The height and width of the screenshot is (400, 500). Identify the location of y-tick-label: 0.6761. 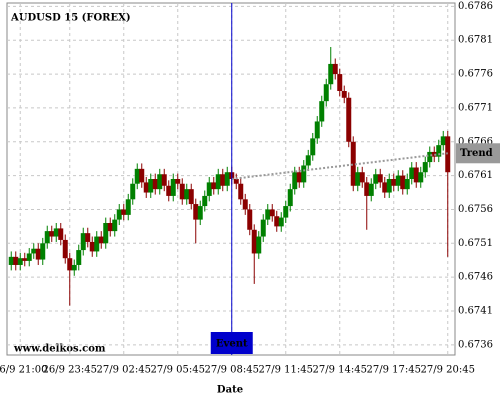
(475, 175).